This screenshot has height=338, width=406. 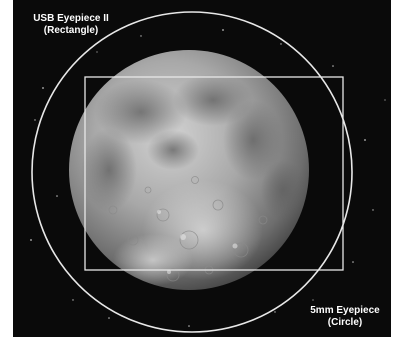 I want to click on mm-eyepiece-label: 5mm Eyepiece (Circle), so click(x=345, y=317).